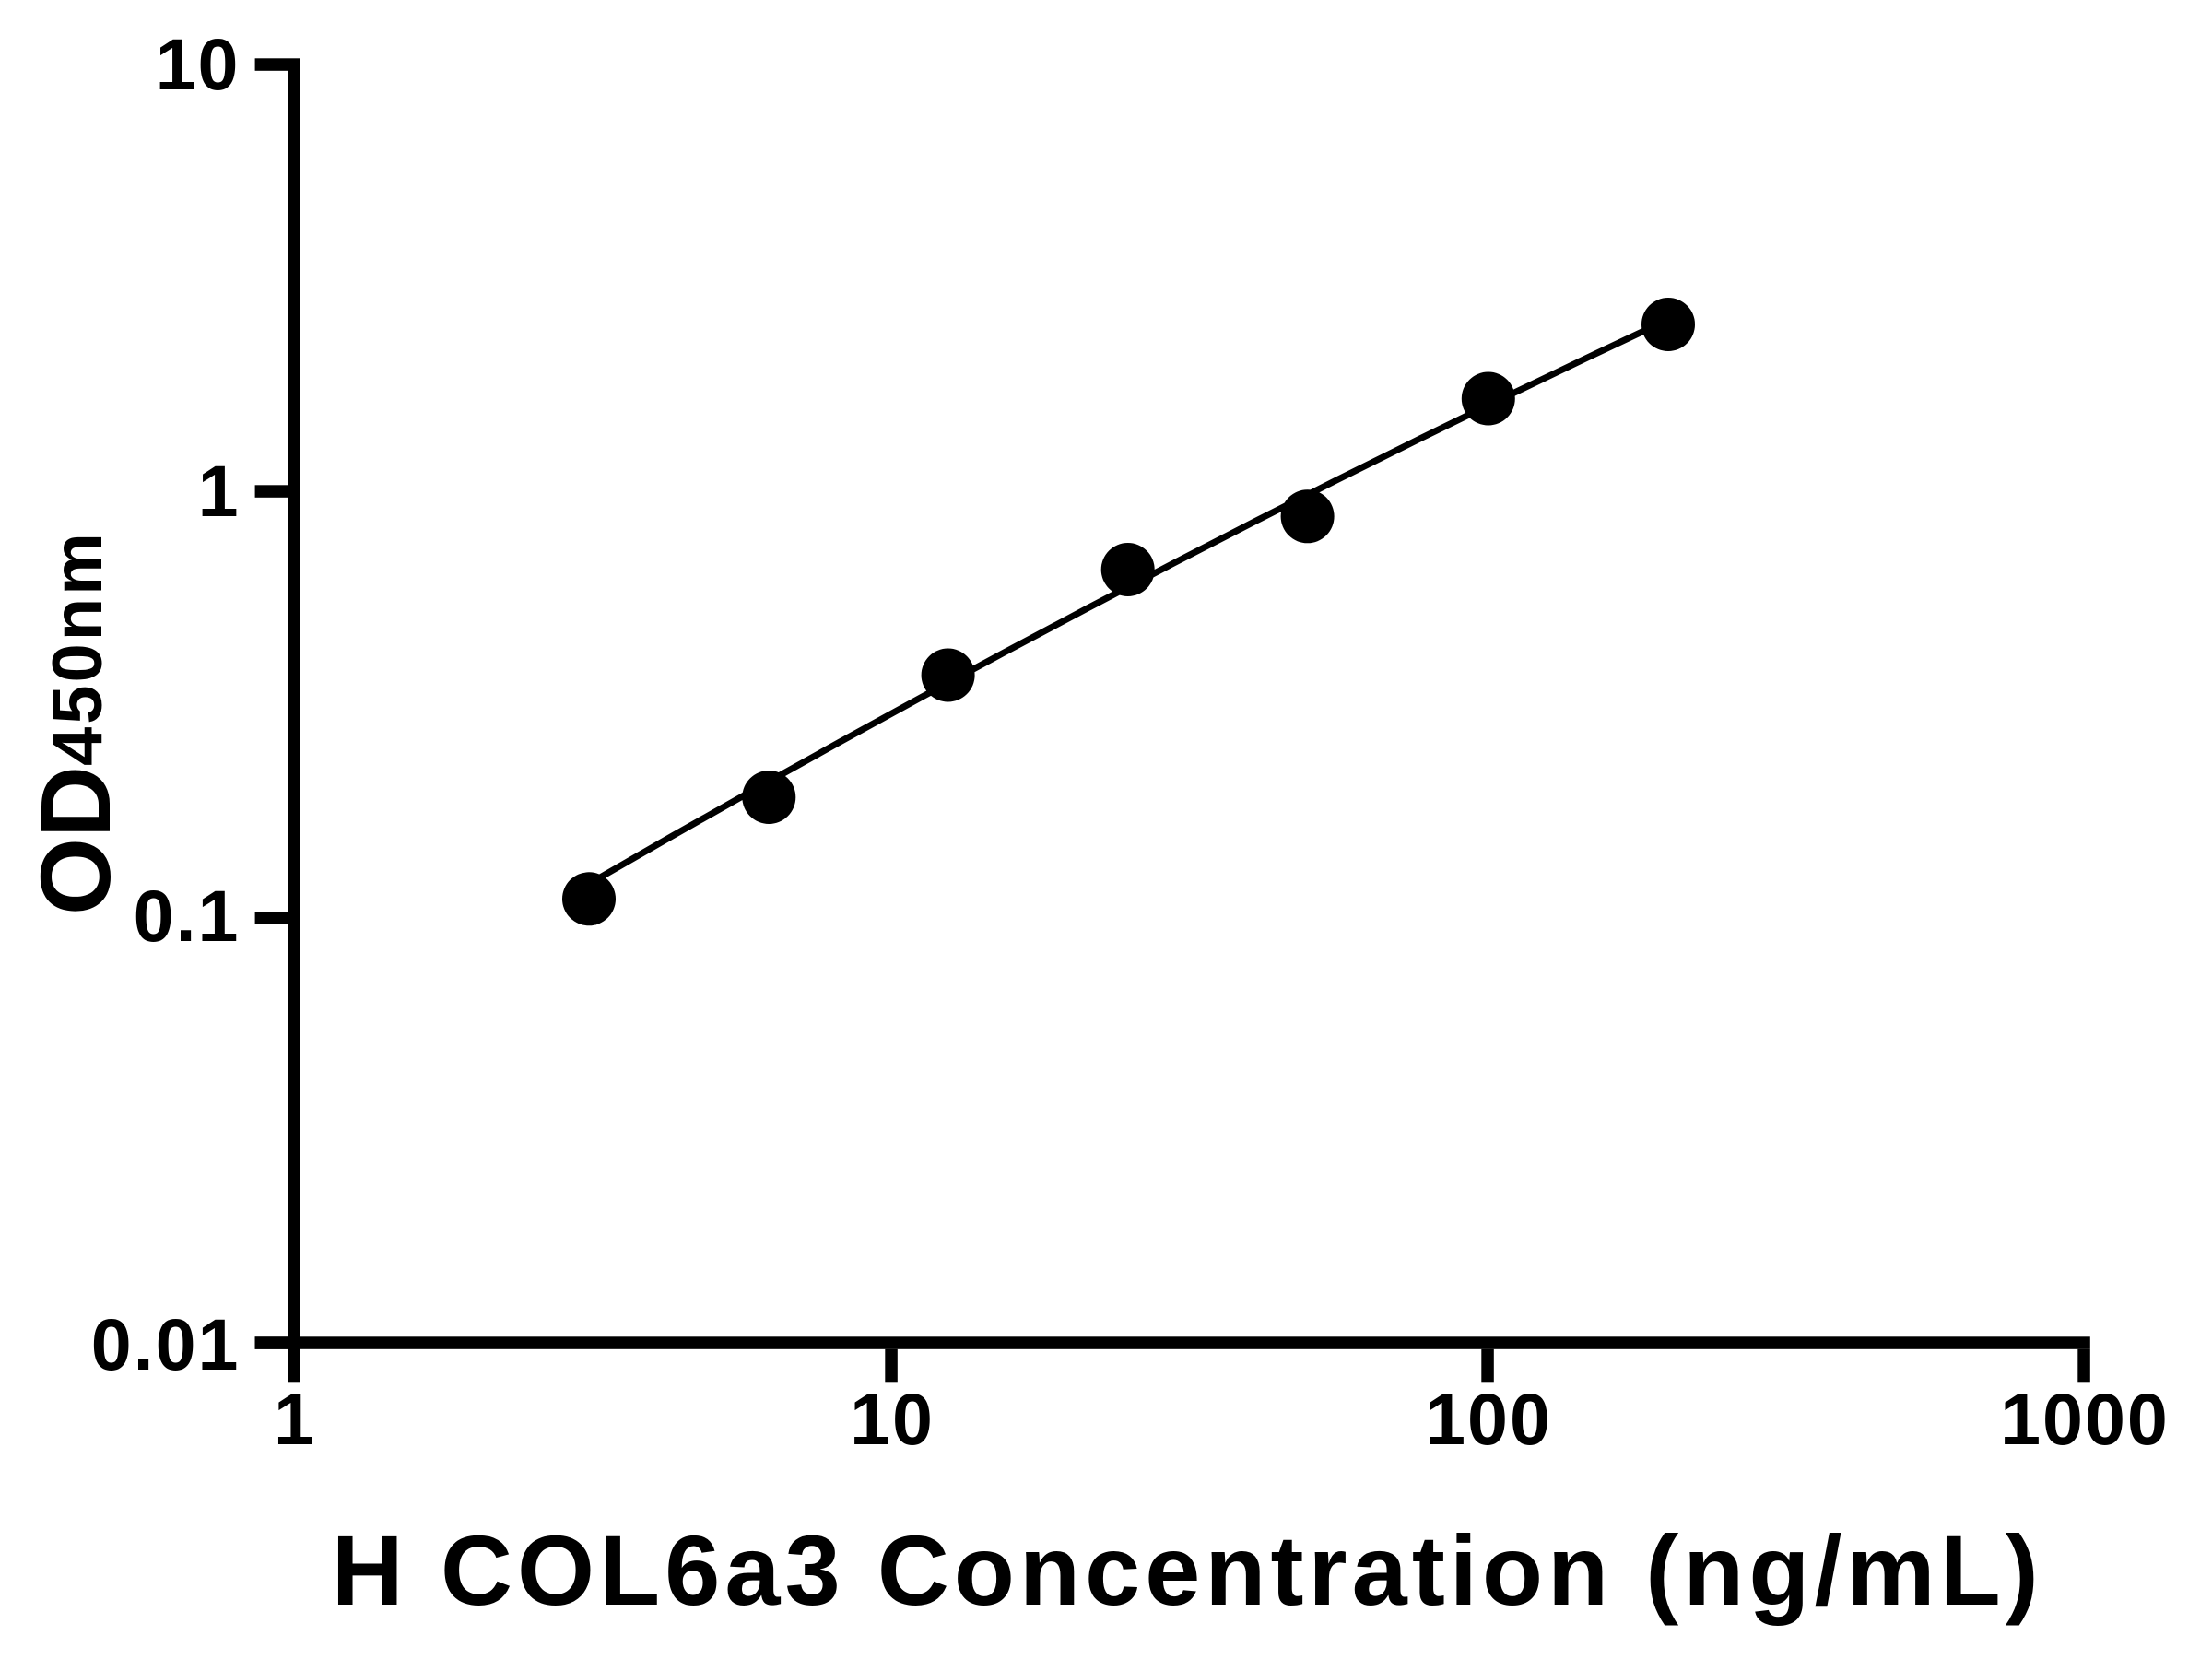 The image size is (2212, 1659). Describe the element at coordinates (187, 916) in the screenshot. I see `svg-text: 0.1` at that location.